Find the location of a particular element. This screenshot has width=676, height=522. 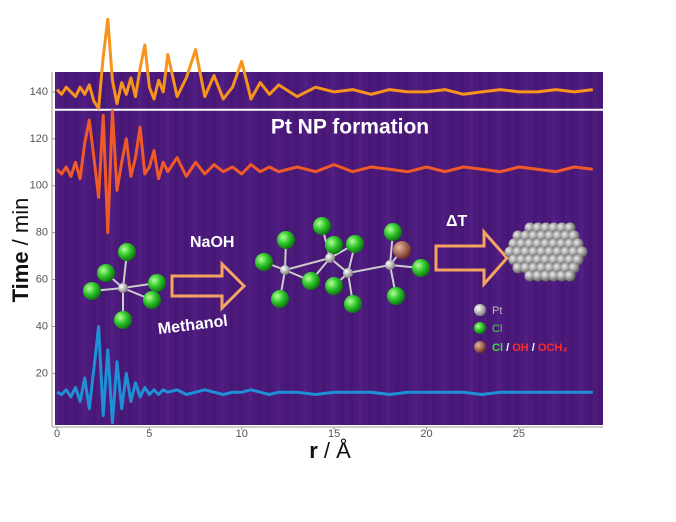

y-tick-label: 100 is located at coordinates (39, 186).